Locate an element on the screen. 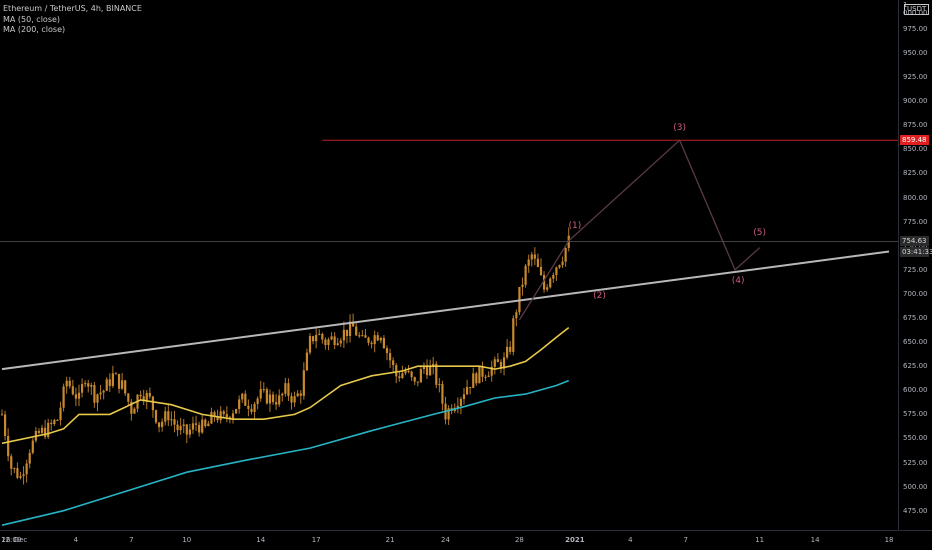  price-tick-label: 1 000.00 is located at coordinates (915, 8).